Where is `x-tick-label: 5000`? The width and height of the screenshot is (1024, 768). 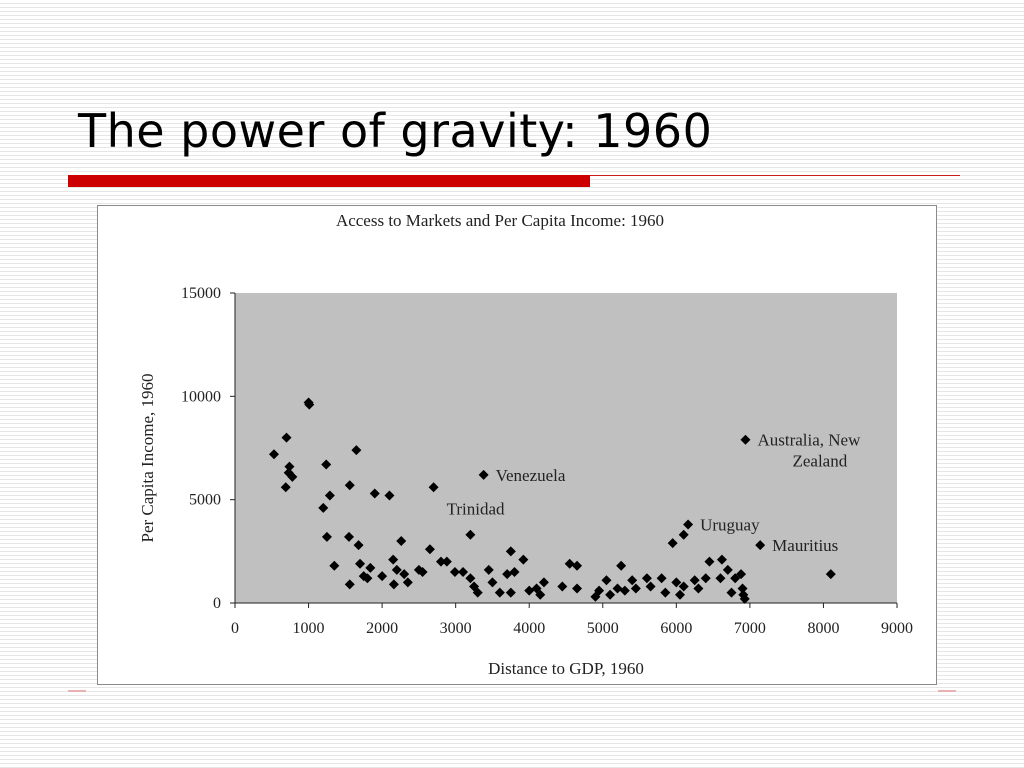 x-tick-label: 5000 is located at coordinates (603, 628).